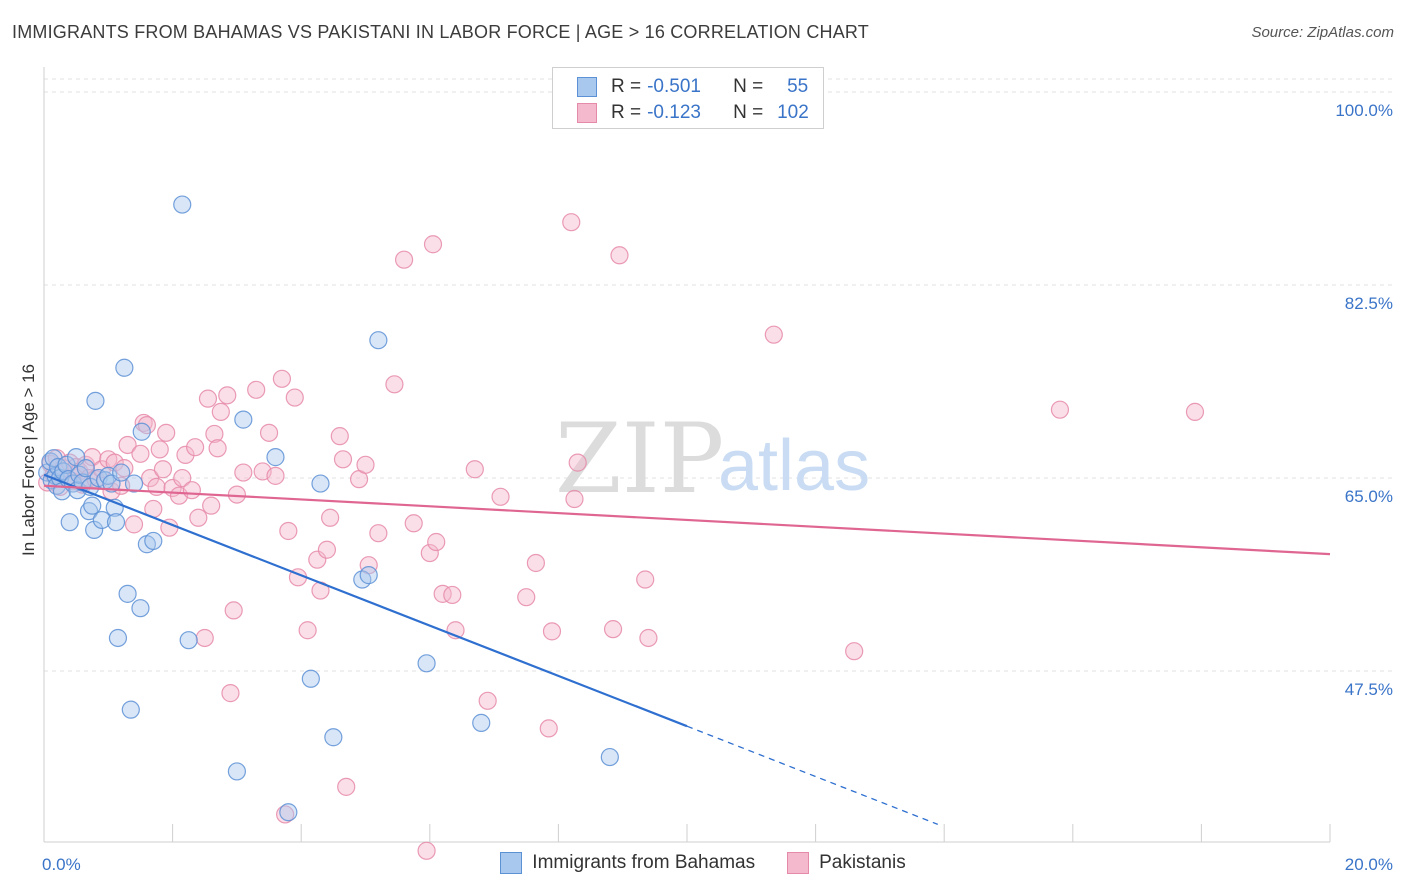  What do you see at coordinates (862, 862) in the screenshot?
I see `legend-label-pakistanis: Pakistanis` at bounding box center [862, 862].